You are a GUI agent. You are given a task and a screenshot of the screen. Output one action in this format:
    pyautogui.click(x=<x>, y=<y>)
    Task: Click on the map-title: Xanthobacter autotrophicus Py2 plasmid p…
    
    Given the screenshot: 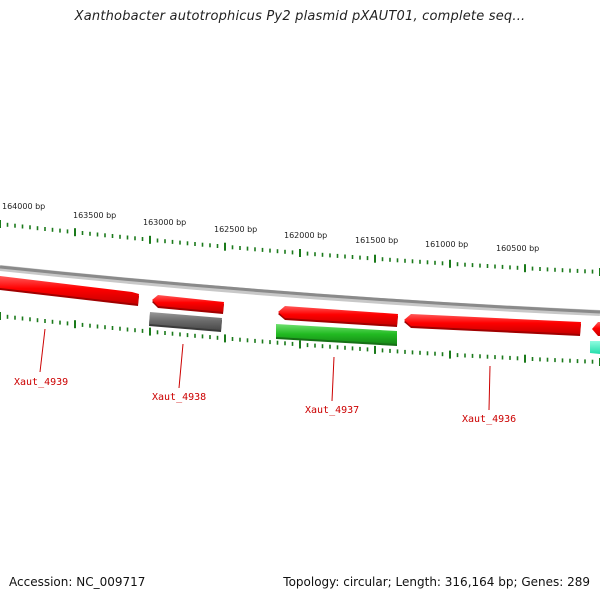 What is the action you would take?
    pyautogui.click(x=300, y=16)
    